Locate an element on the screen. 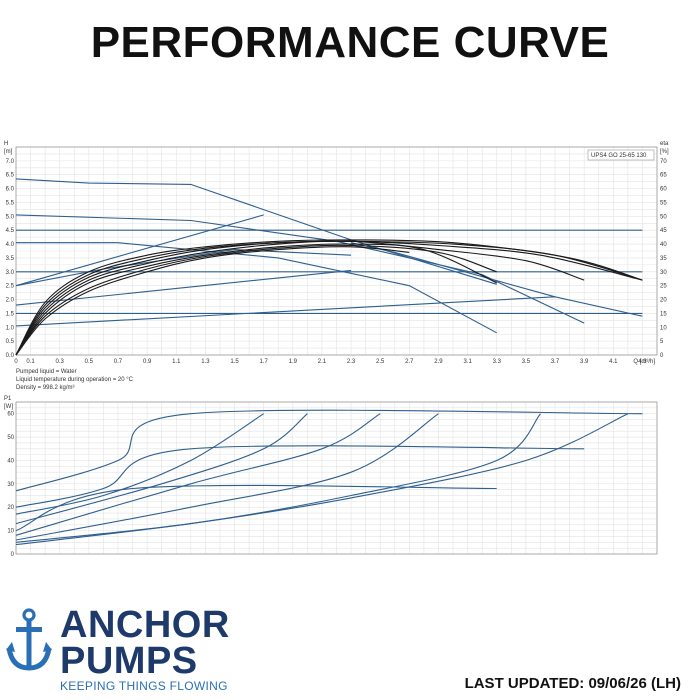  y-tick-label: 3.5 is located at coordinates (10, 259).